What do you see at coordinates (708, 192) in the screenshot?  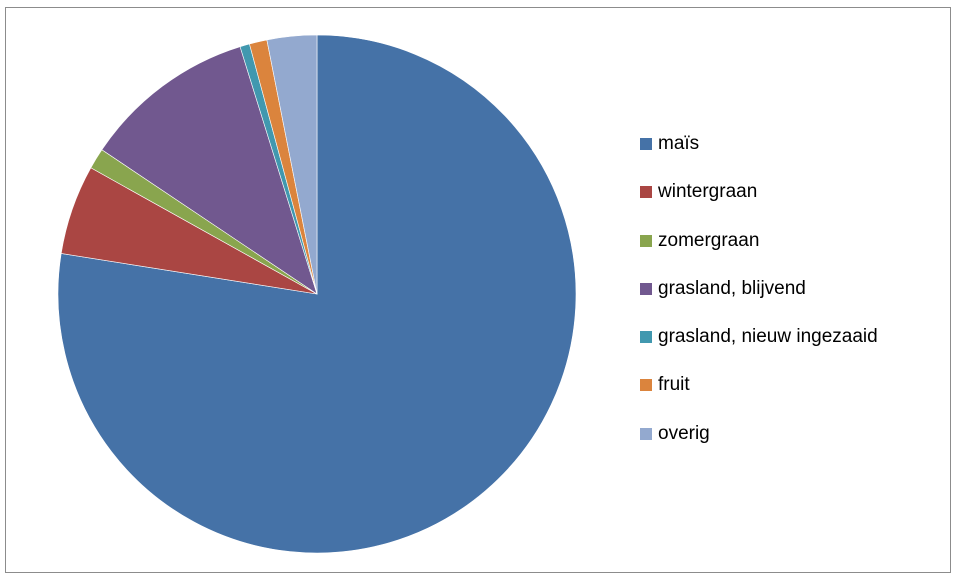 I see `legend-label: wintergraan` at bounding box center [708, 192].